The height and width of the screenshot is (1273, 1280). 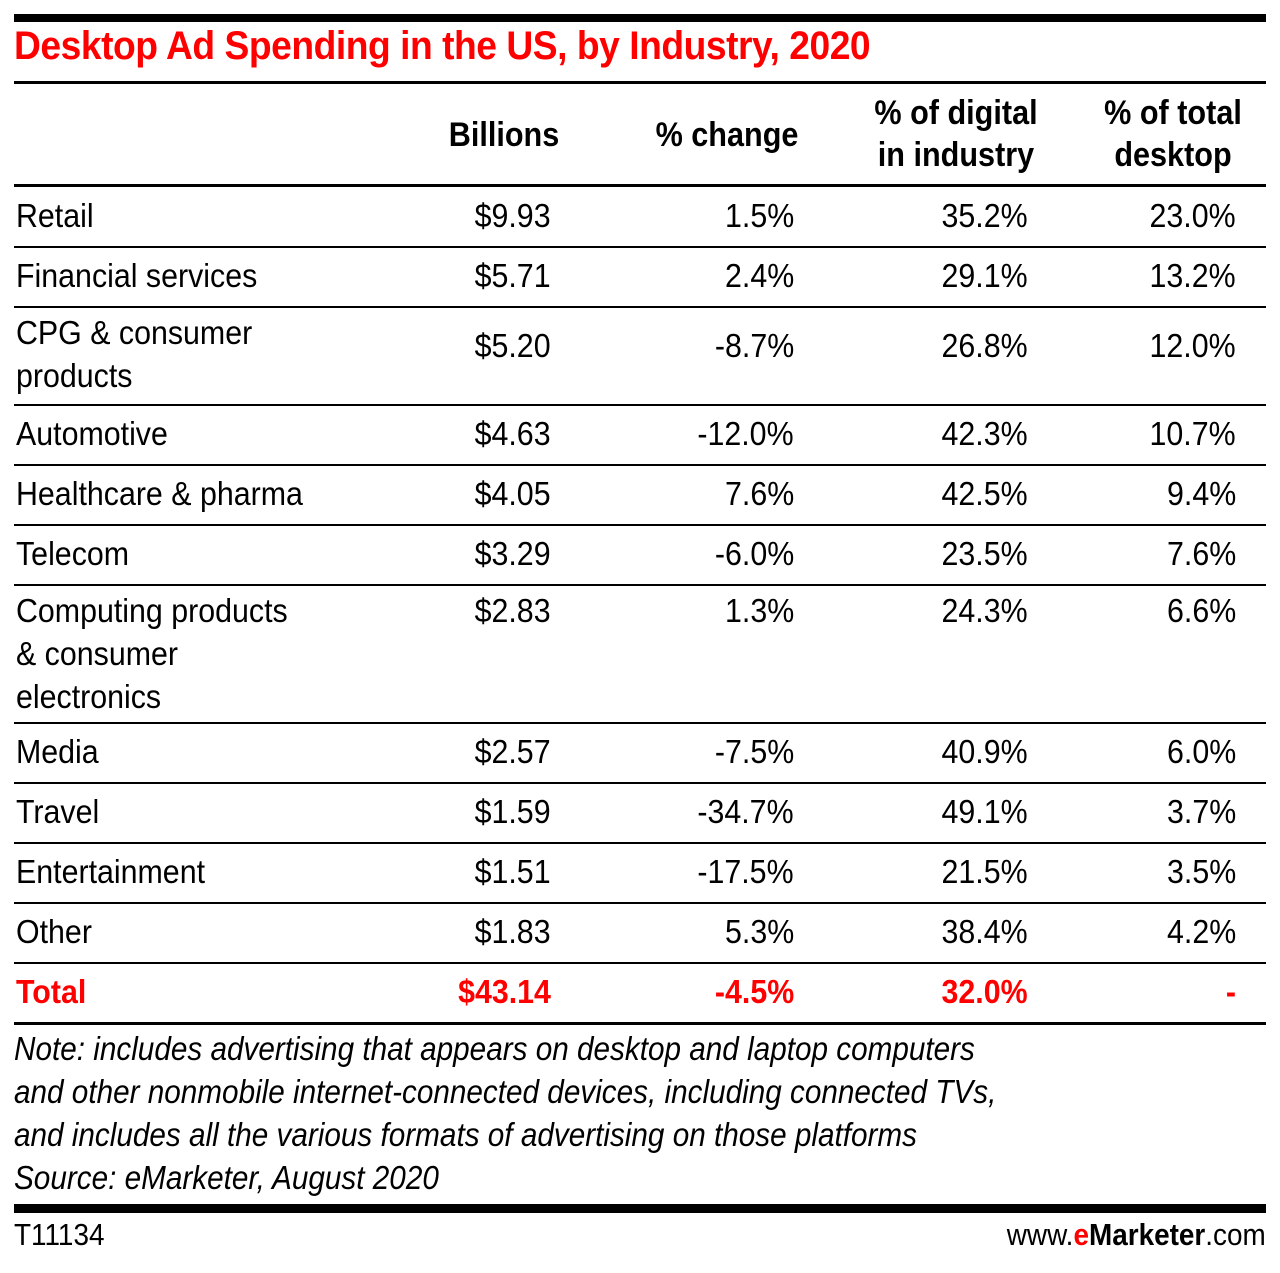 I want to click on cell-billions: $2.83, so click(x=513, y=610).